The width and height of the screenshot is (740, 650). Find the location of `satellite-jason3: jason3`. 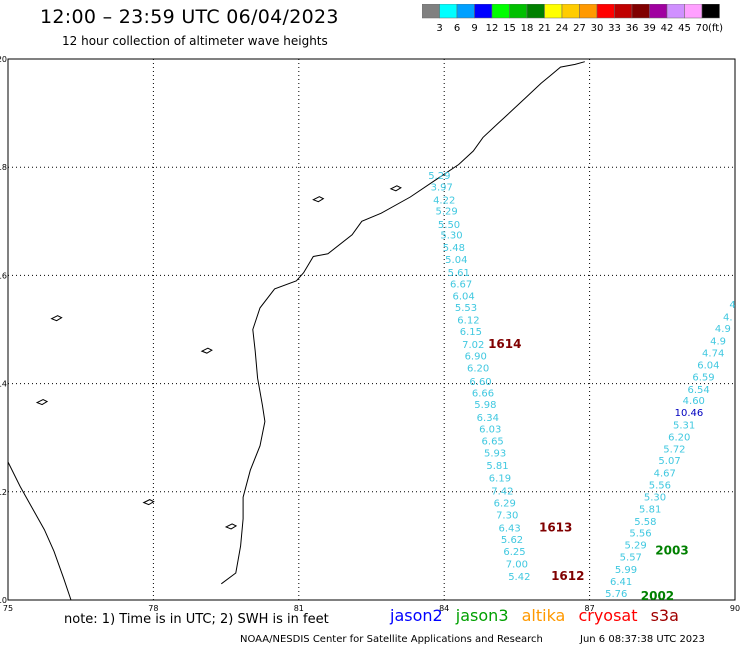

satellite-jason3: jason3 is located at coordinates (482, 615).